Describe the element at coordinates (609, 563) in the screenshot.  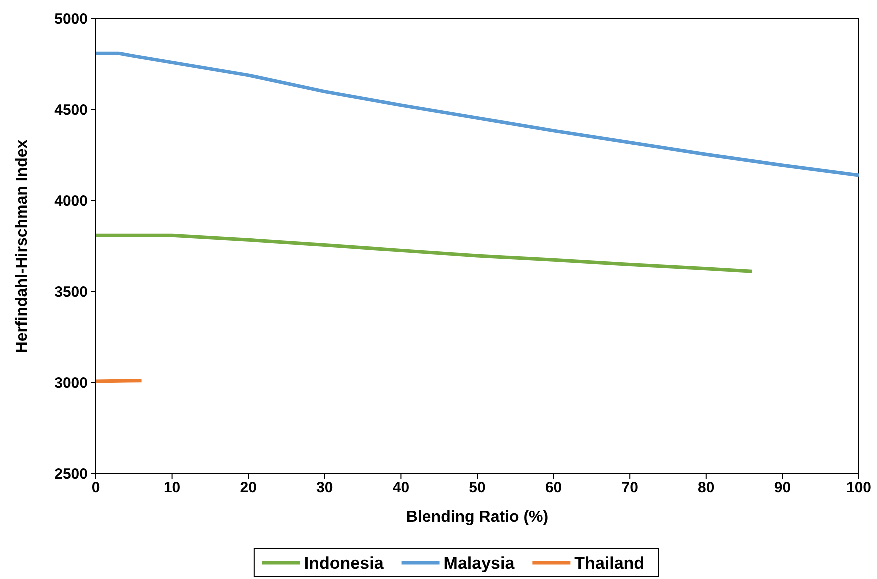
I see `legend-label: Thailand` at that location.